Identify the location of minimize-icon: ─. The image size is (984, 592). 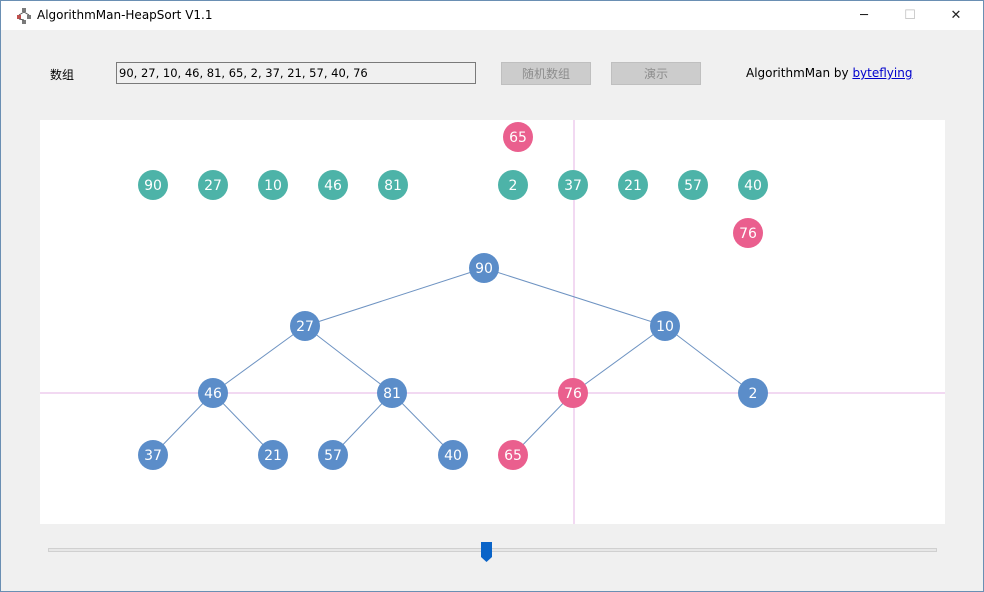
(864, 15).